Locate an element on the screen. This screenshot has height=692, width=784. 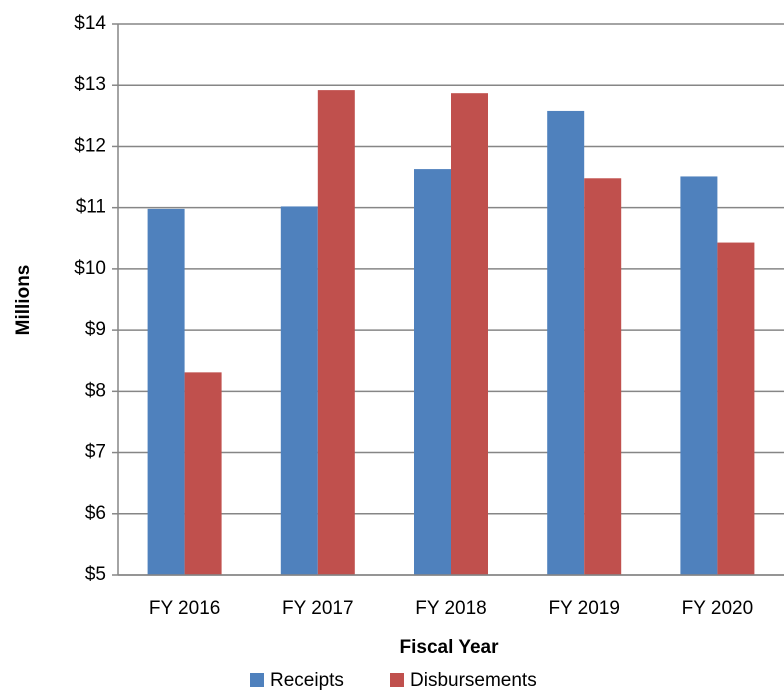
y-tick-label: $9 is located at coordinates (95, 329).